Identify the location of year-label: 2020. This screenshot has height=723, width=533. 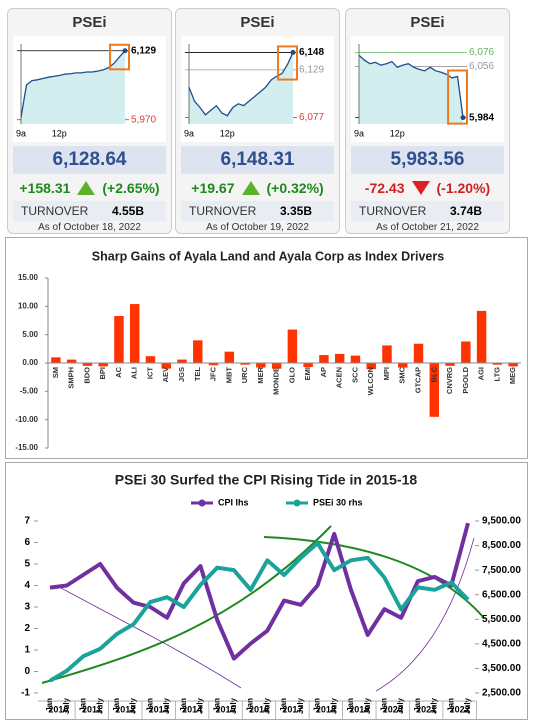
(393, 709).